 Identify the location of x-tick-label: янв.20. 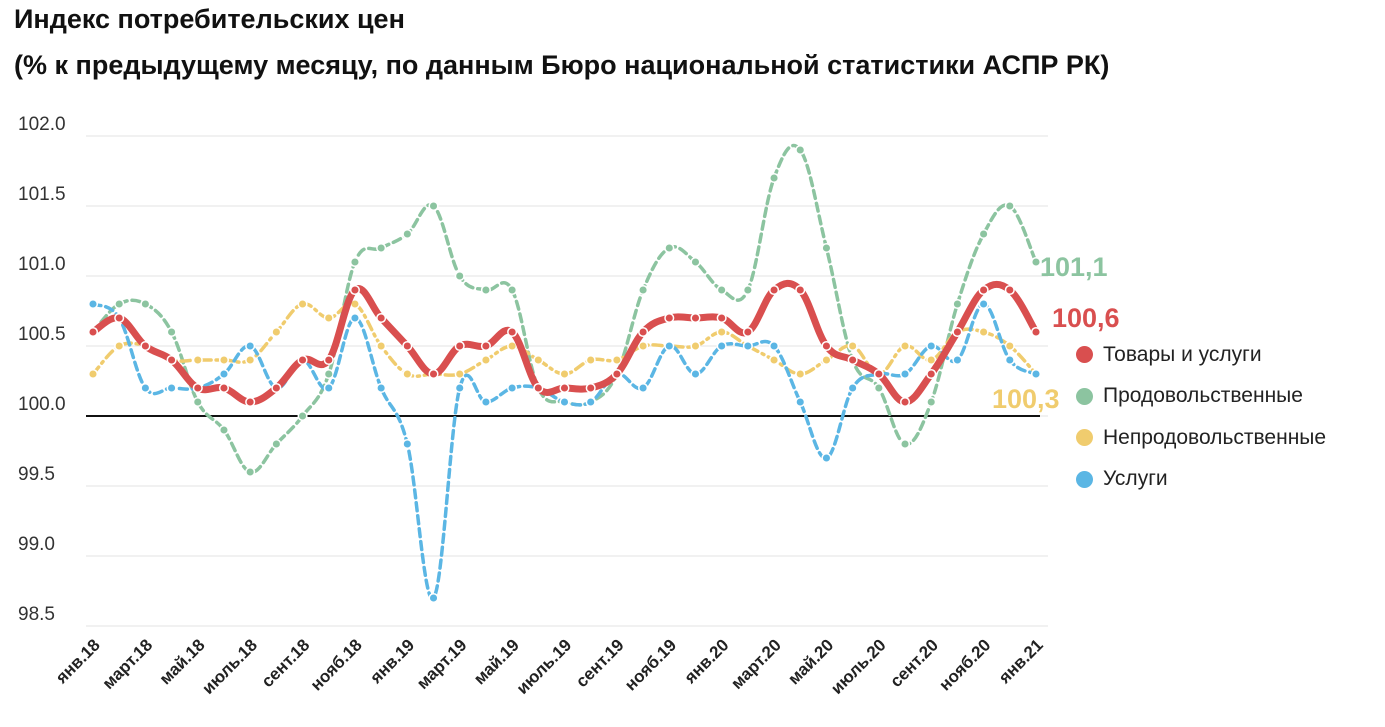
(706, 661).